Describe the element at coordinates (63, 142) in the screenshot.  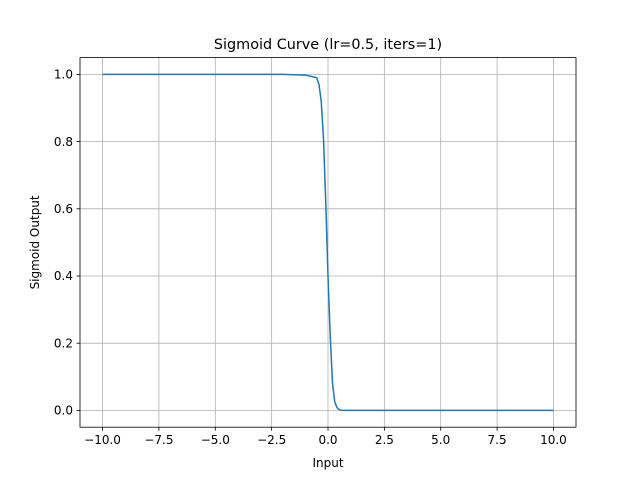
I see `y-tick-label: 0.8` at that location.